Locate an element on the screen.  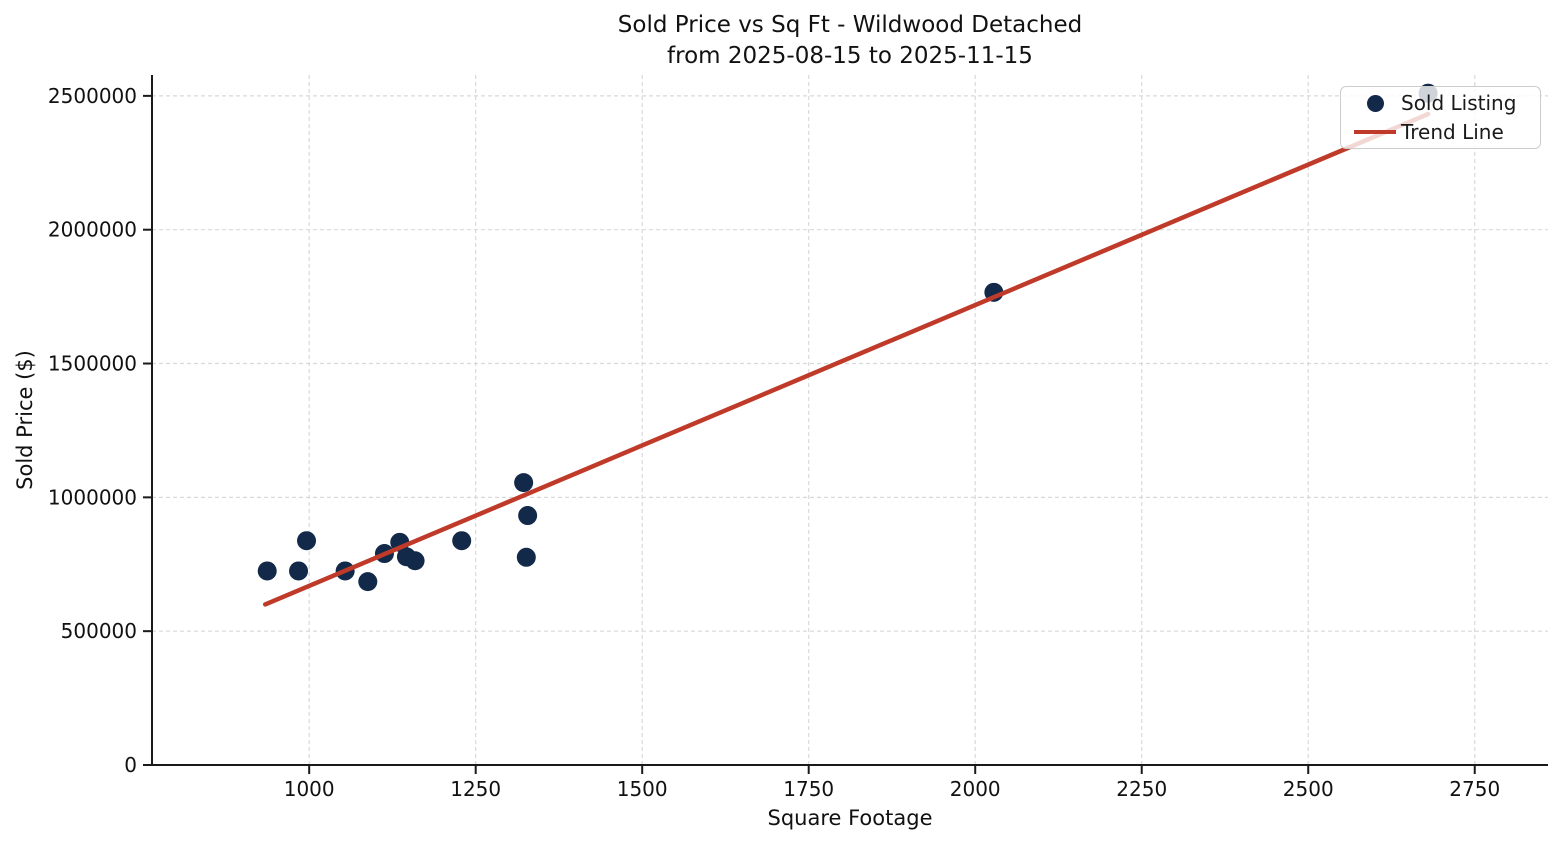
x-tick-label: 2250 is located at coordinates (1141, 789).